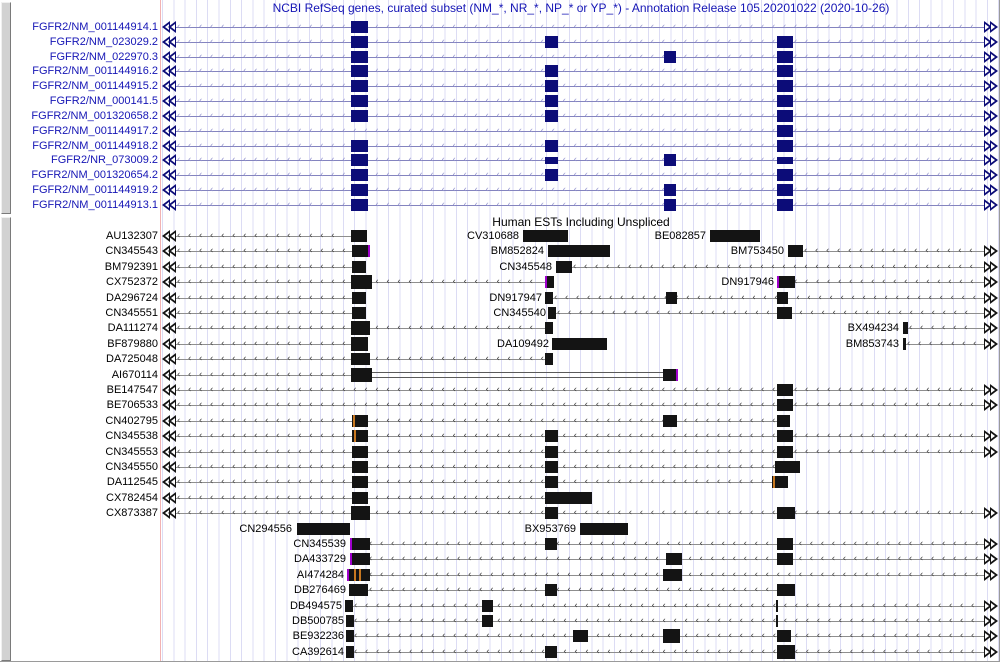  Describe the element at coordinates (132, 482) in the screenshot. I see `est-accession-label: DA112545` at that location.